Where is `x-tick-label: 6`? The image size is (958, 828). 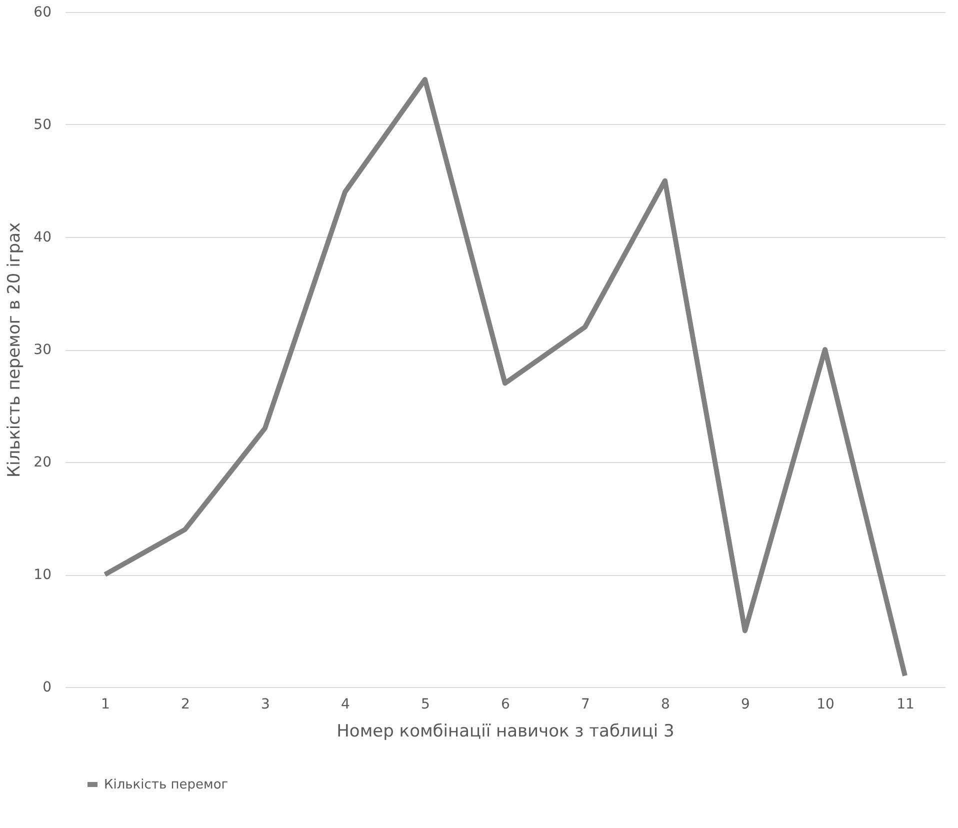
x-tick-label: 6 is located at coordinates (505, 704).